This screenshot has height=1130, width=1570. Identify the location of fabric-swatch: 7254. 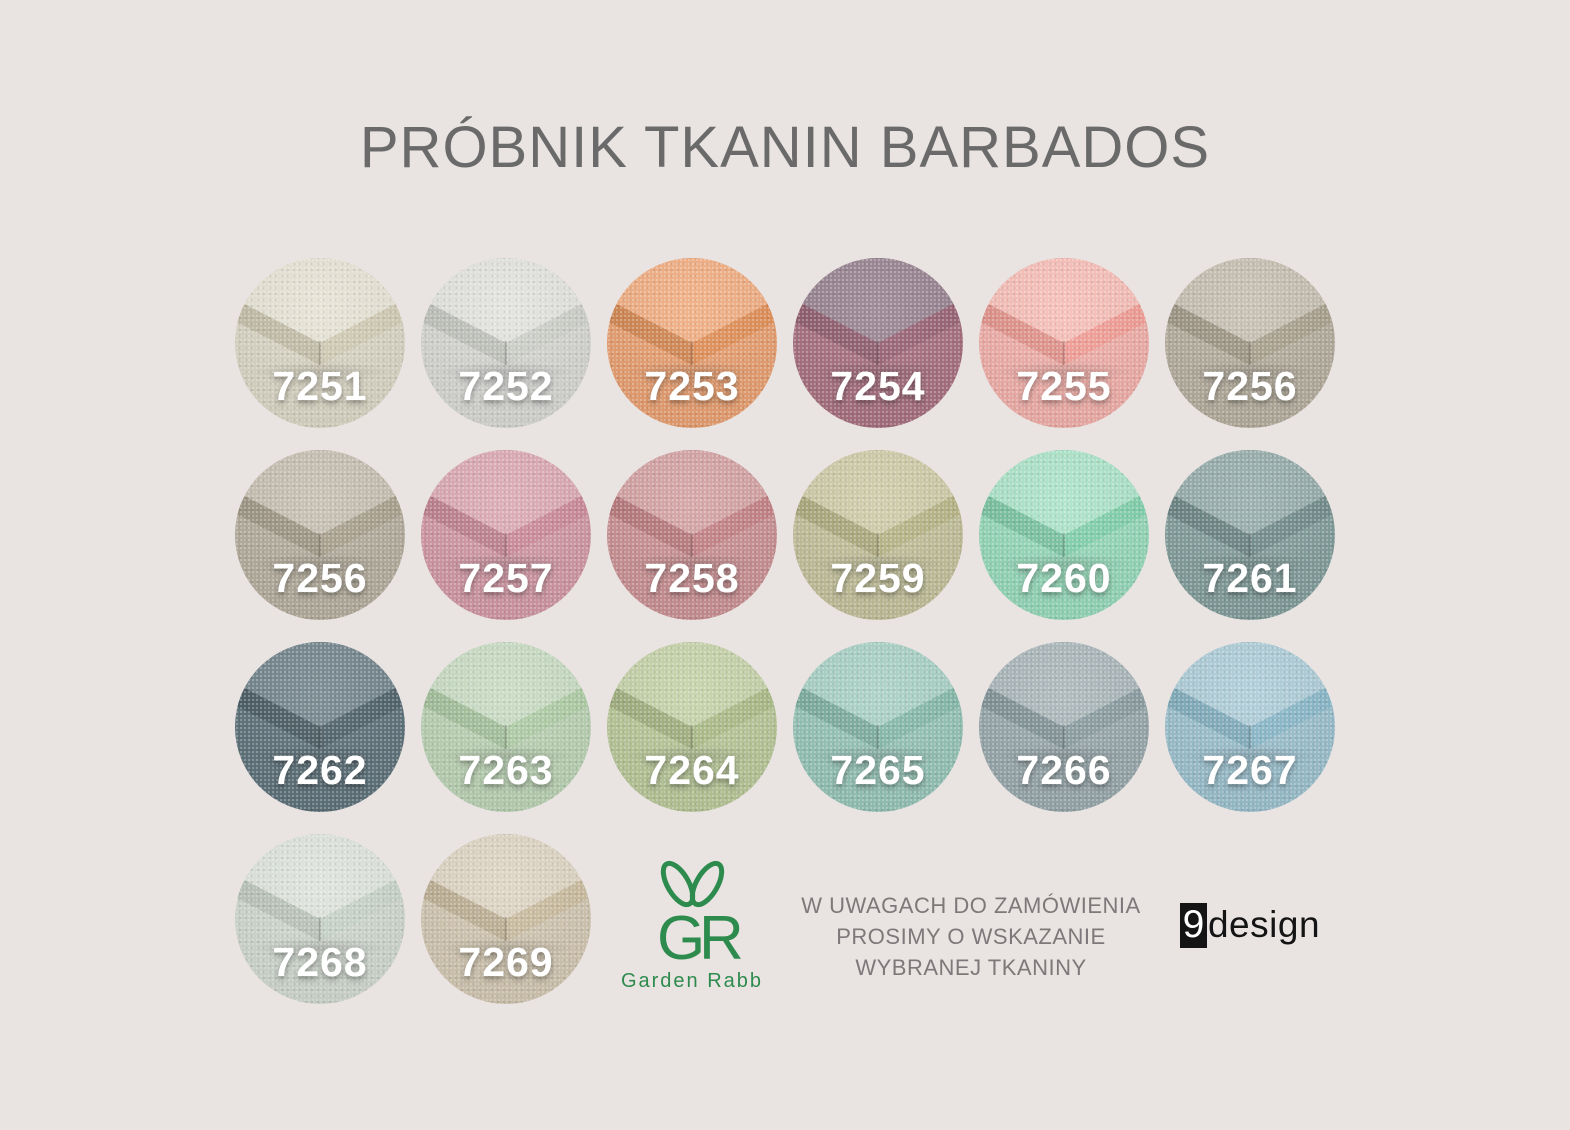
(878, 343).